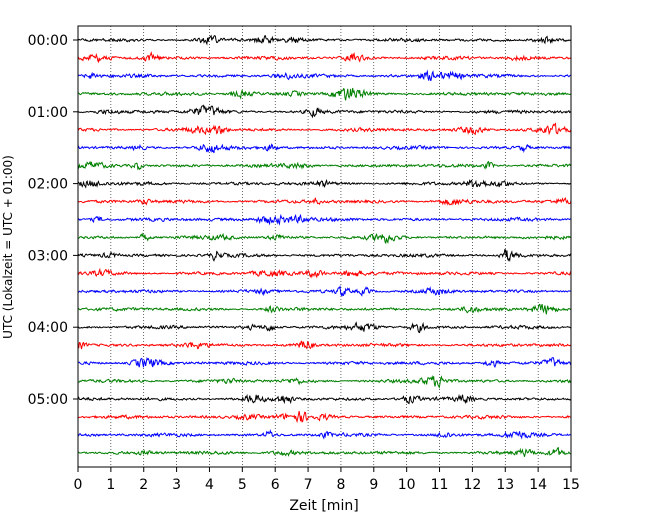 Image resolution: width=650 pixels, height=520 pixels. Describe the element at coordinates (327, 480) in the screenshot. I see `x-axis: 0 1 2 3 4 5 6 7 8 9 10 11 12 13 14 15` at that location.